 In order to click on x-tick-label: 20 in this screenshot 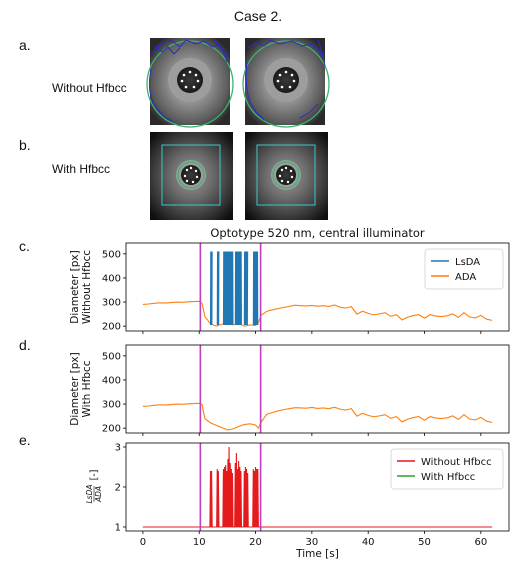, I will do `click(255, 542)`.